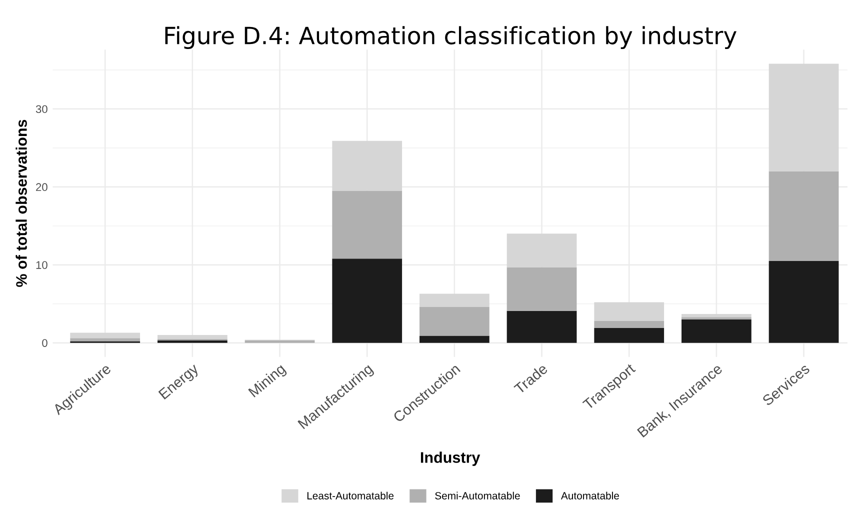 Image resolution: width=850 pixels, height=512 pixels. I want to click on y-tick-label: 30, so click(42, 109).